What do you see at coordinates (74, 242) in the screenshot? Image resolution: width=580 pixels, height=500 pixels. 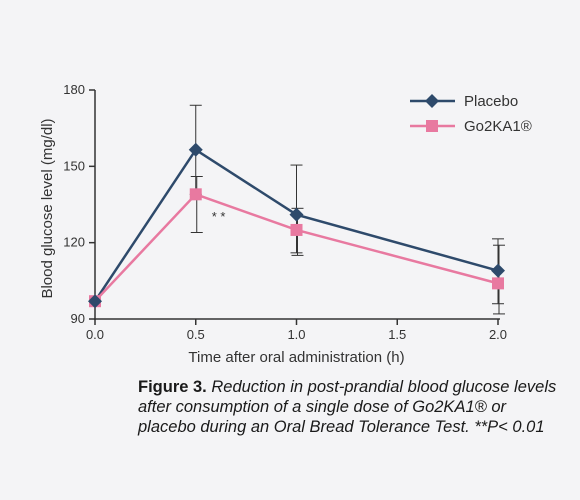 I see `y-tick-label: 120` at bounding box center [74, 242].